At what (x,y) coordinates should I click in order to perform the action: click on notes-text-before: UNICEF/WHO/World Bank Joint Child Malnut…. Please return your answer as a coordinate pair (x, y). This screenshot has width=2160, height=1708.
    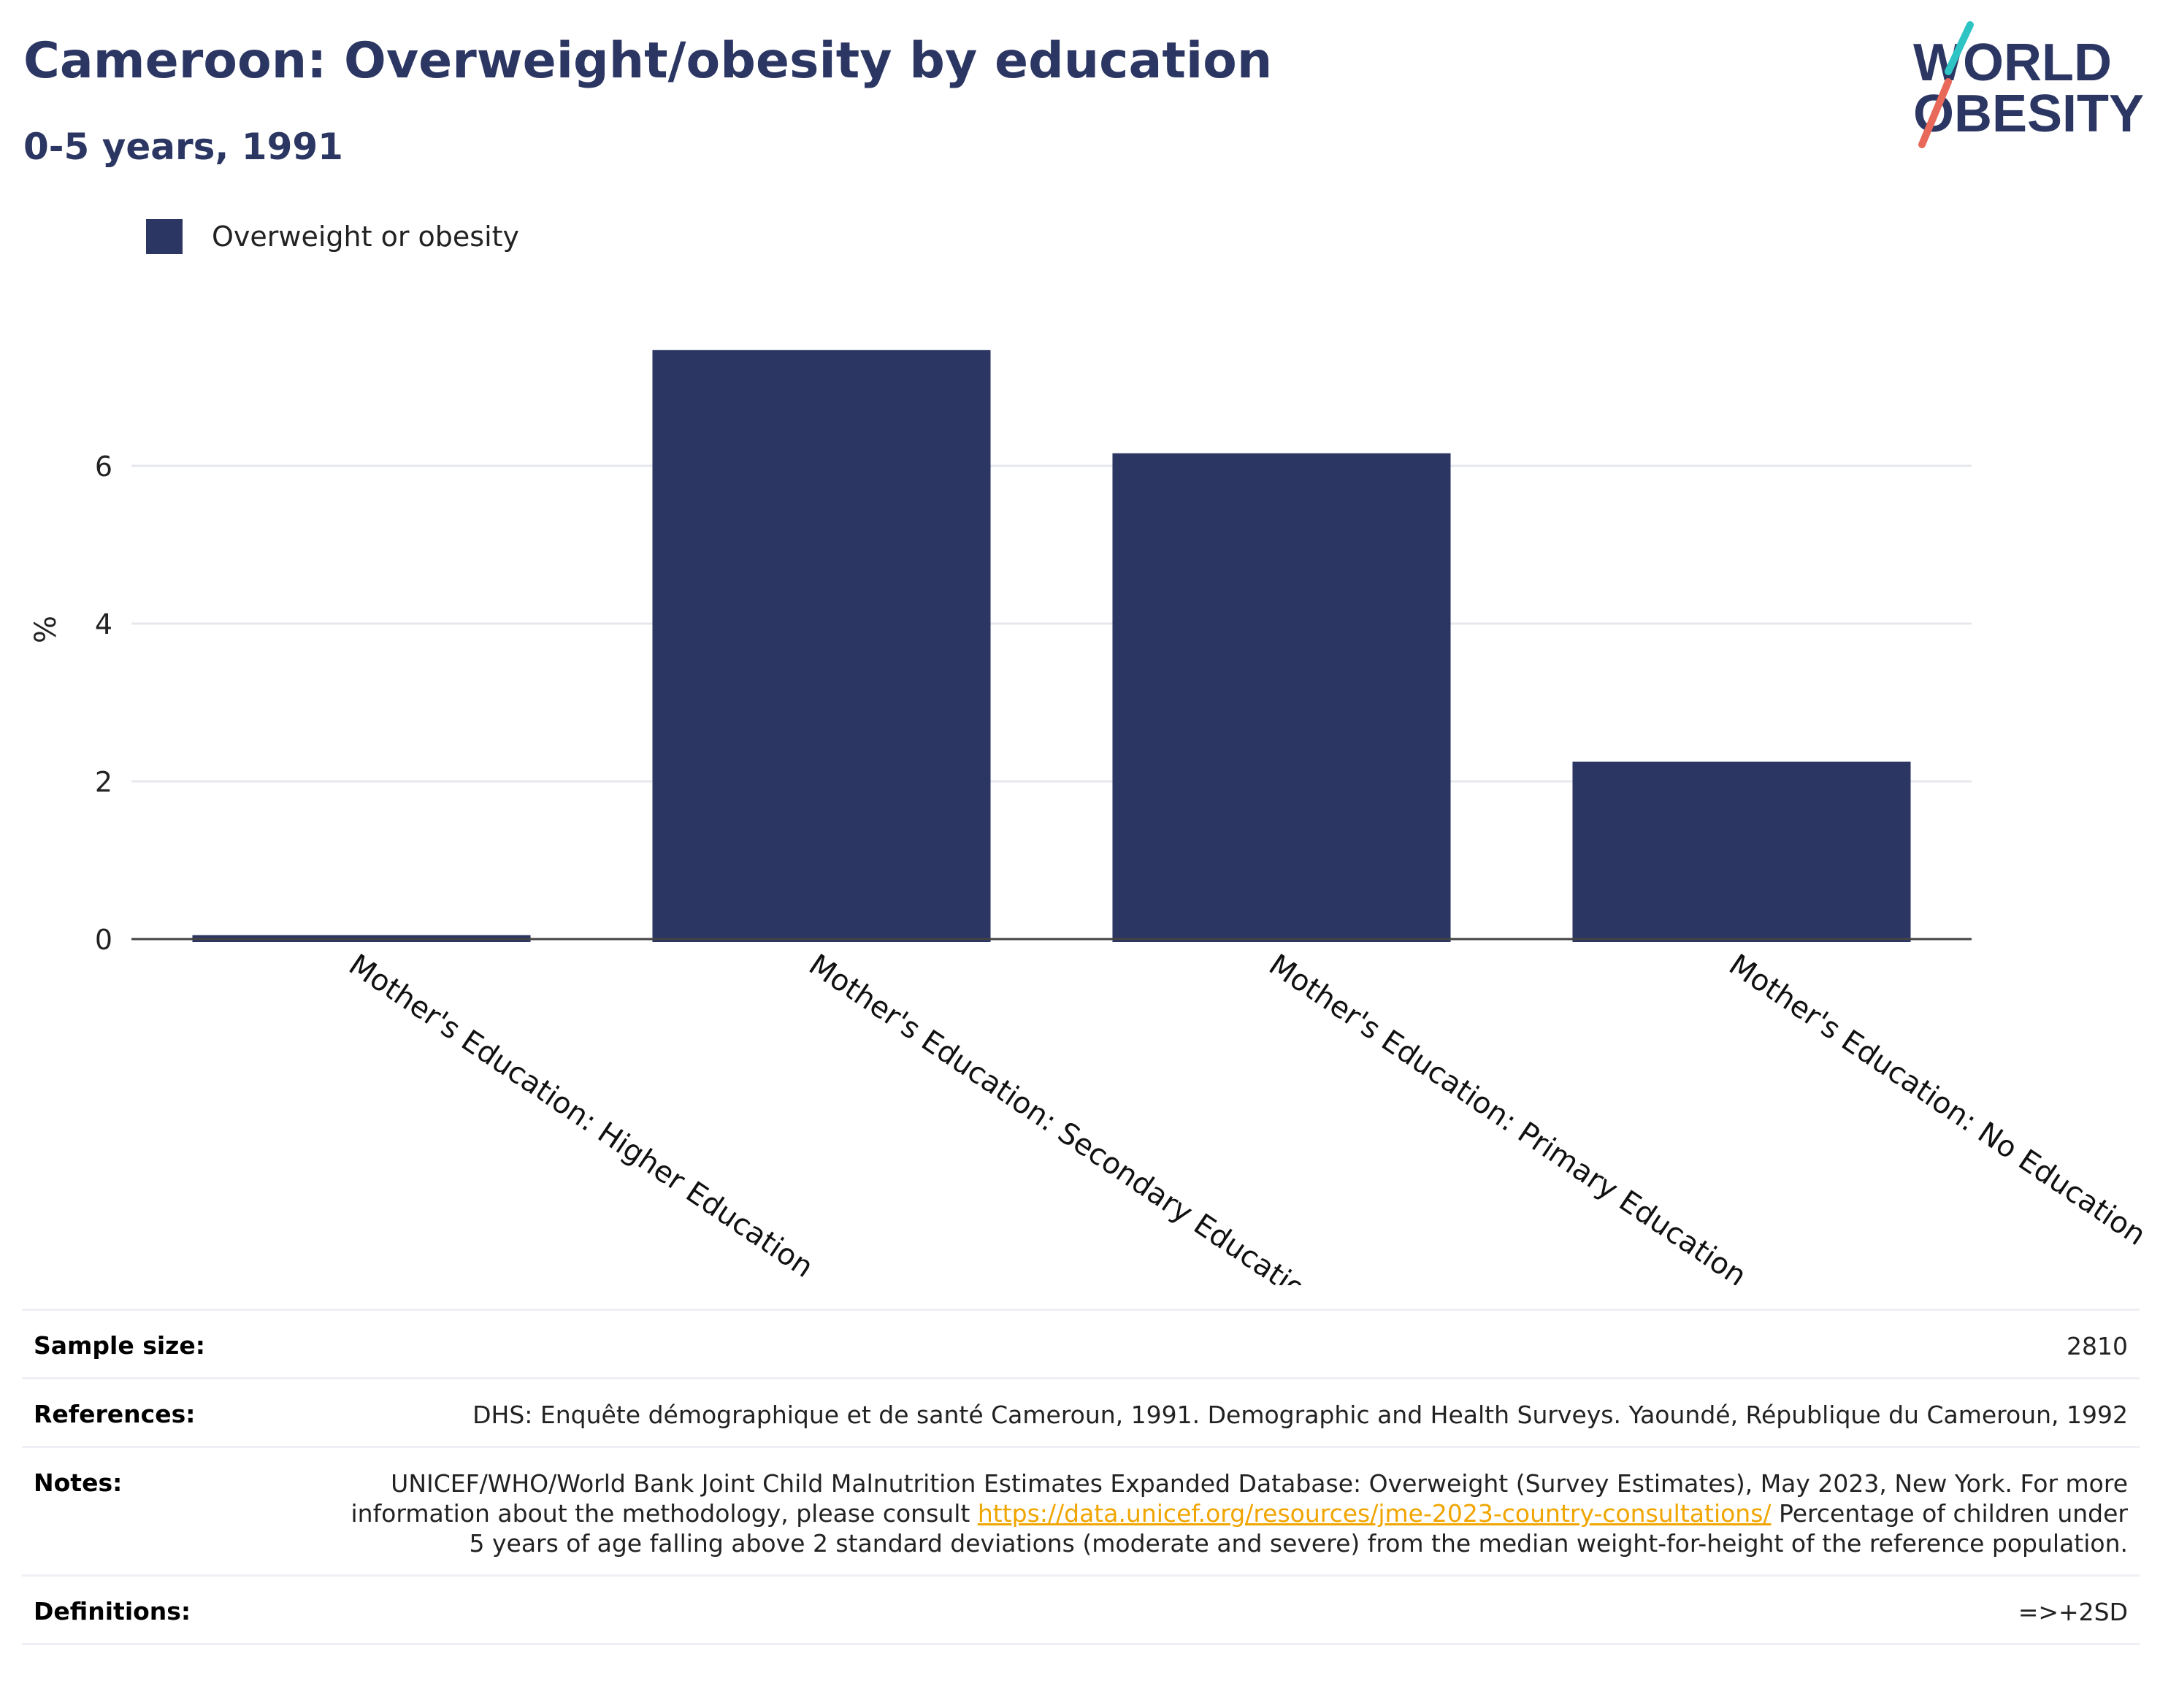
    Looking at the image, I should click on (1239, 1498).